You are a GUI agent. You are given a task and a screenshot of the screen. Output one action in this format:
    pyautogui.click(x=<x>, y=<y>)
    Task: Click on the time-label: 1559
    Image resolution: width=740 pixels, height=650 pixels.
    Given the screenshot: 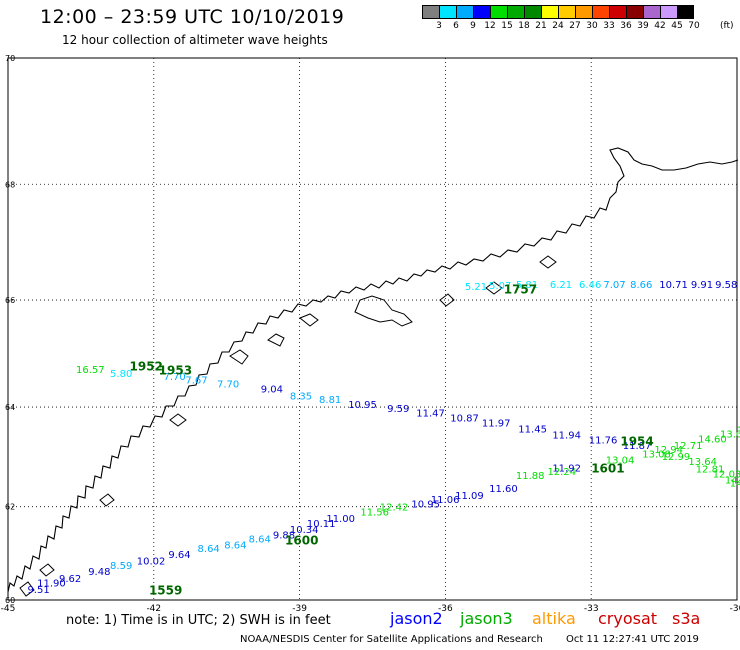 What is the action you would take?
    pyautogui.click(x=165, y=591)
    